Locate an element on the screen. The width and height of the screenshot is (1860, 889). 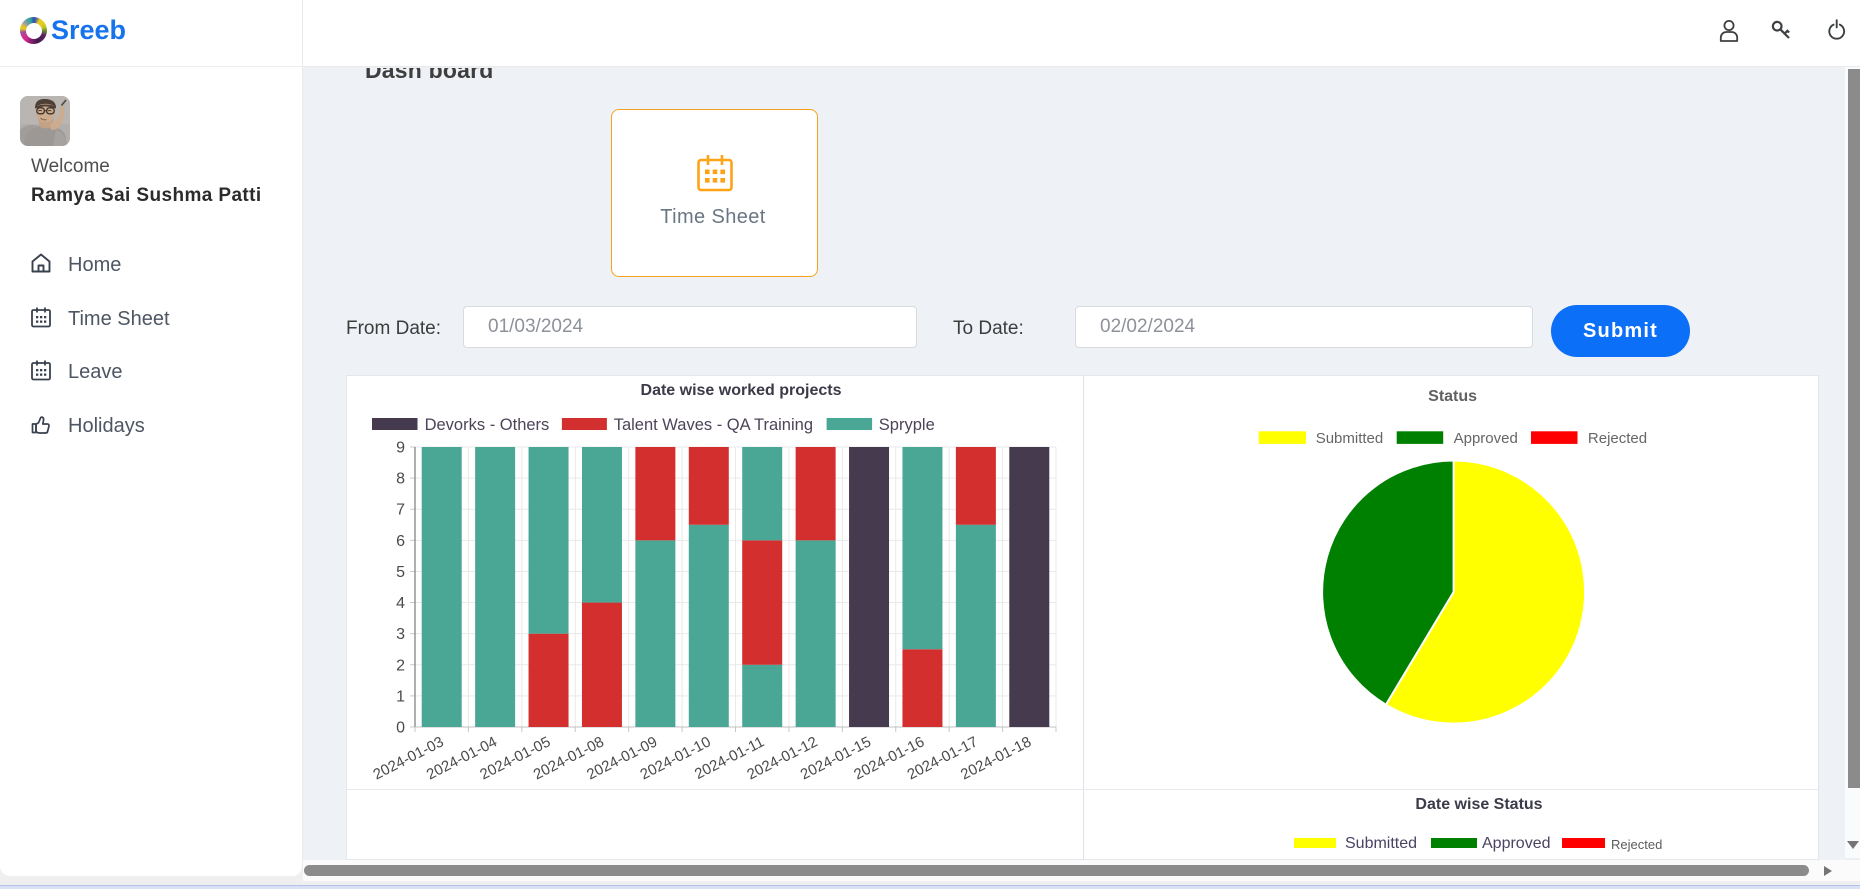
svg-text: 1 is located at coordinates (400, 696).